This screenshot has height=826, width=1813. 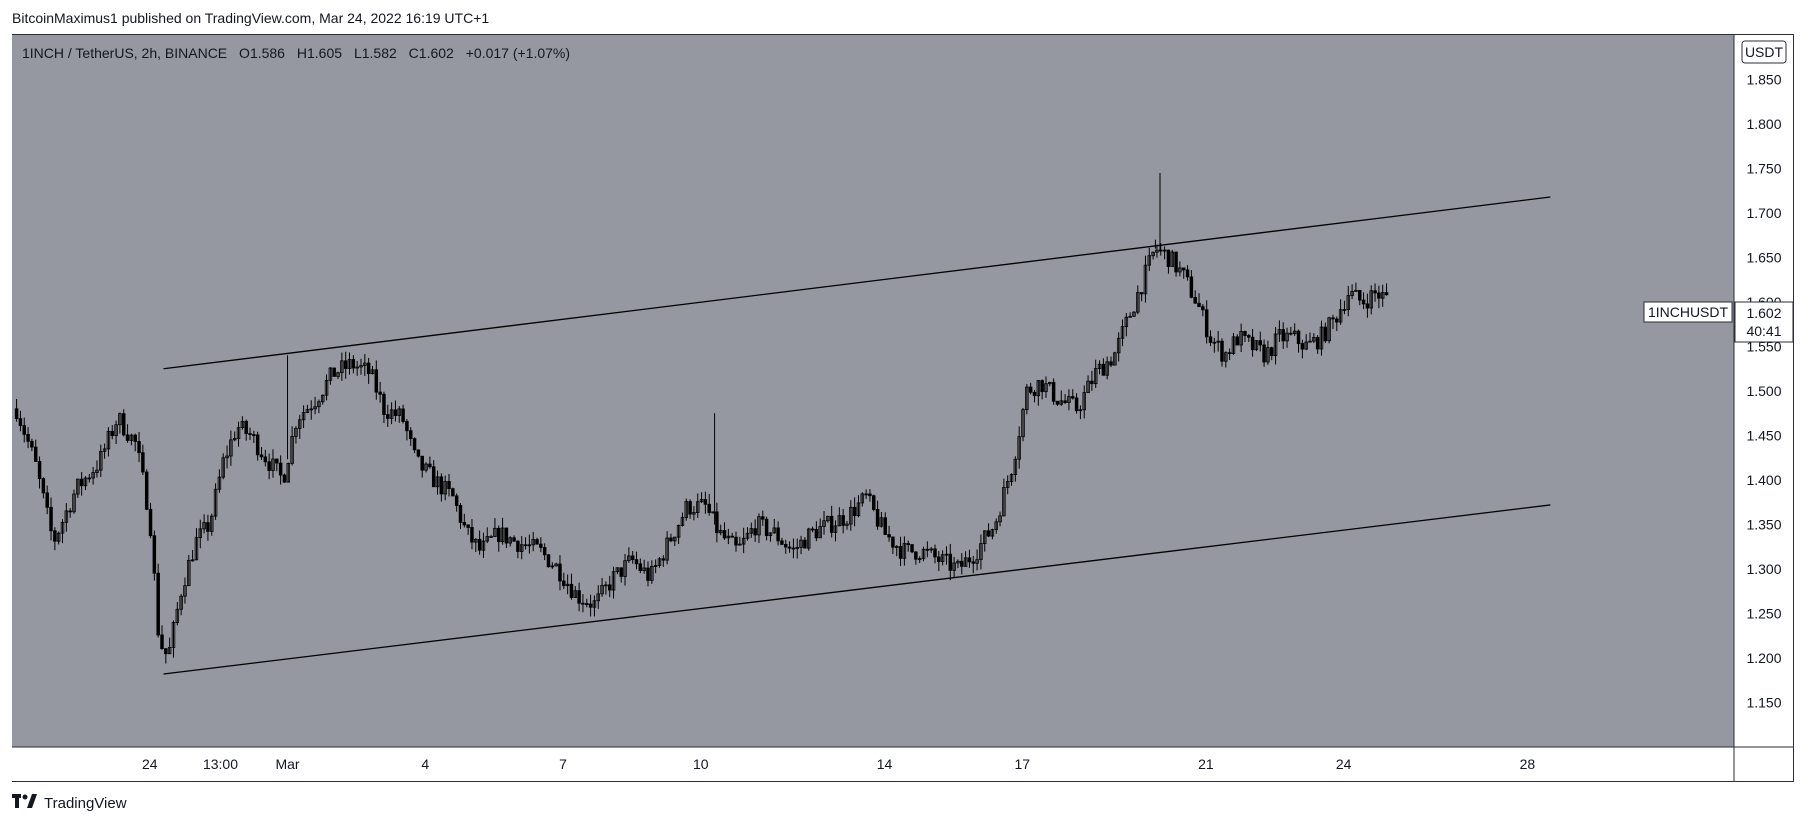 What do you see at coordinates (69, 803) in the screenshot?
I see `footer: TradingView` at bounding box center [69, 803].